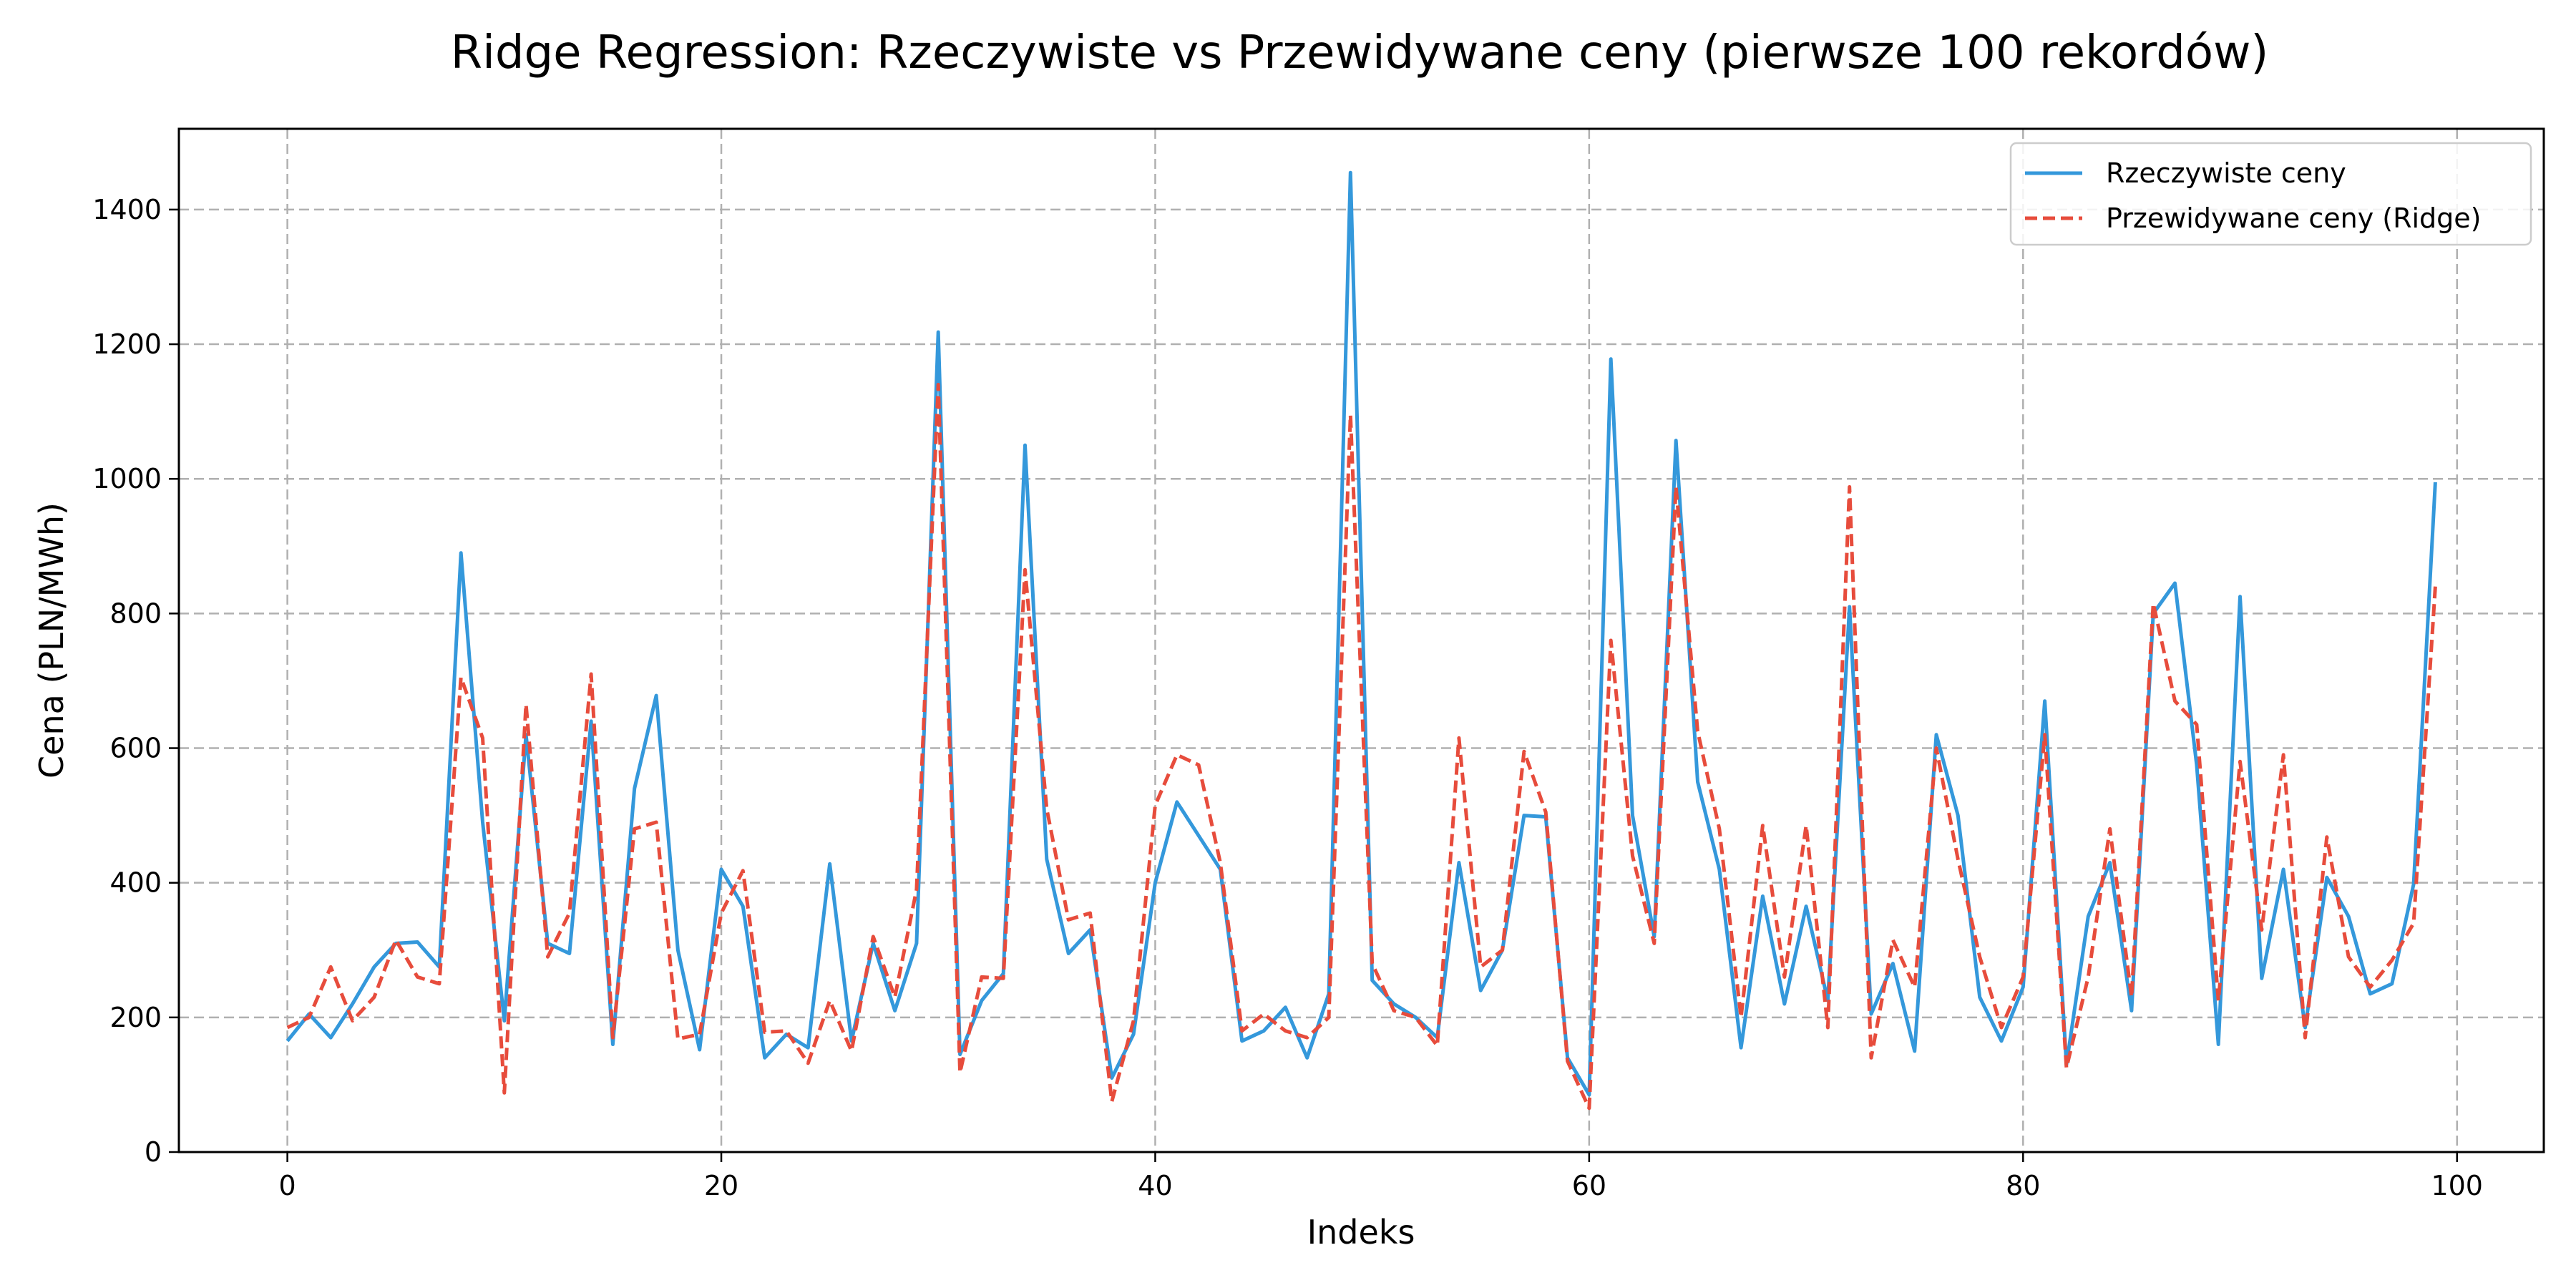 This screenshot has height=1288, width=2576. Describe the element at coordinates (1589, 1185) in the screenshot. I see `x-tick-label: 60` at that location.